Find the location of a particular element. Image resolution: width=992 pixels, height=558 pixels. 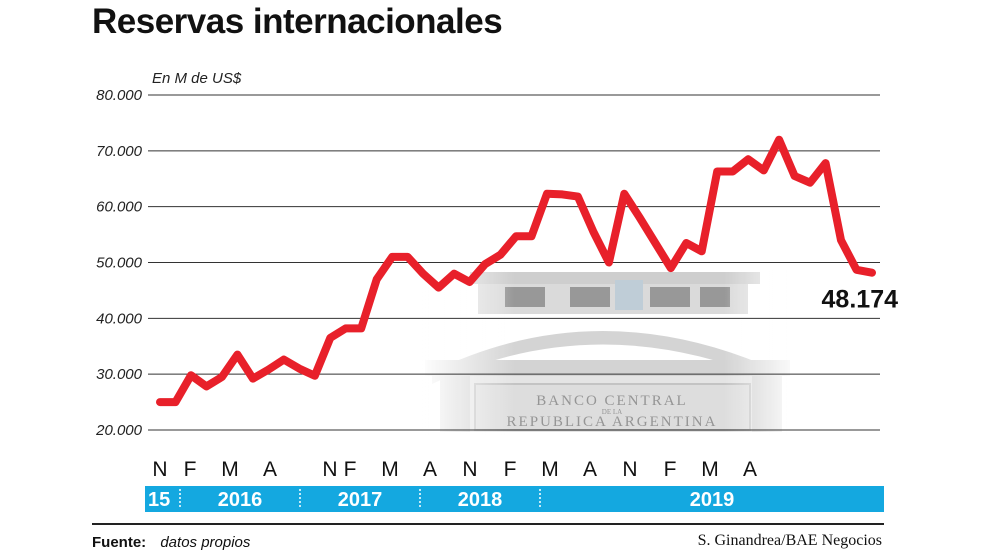

source-label: Fuente: is located at coordinates (119, 542).